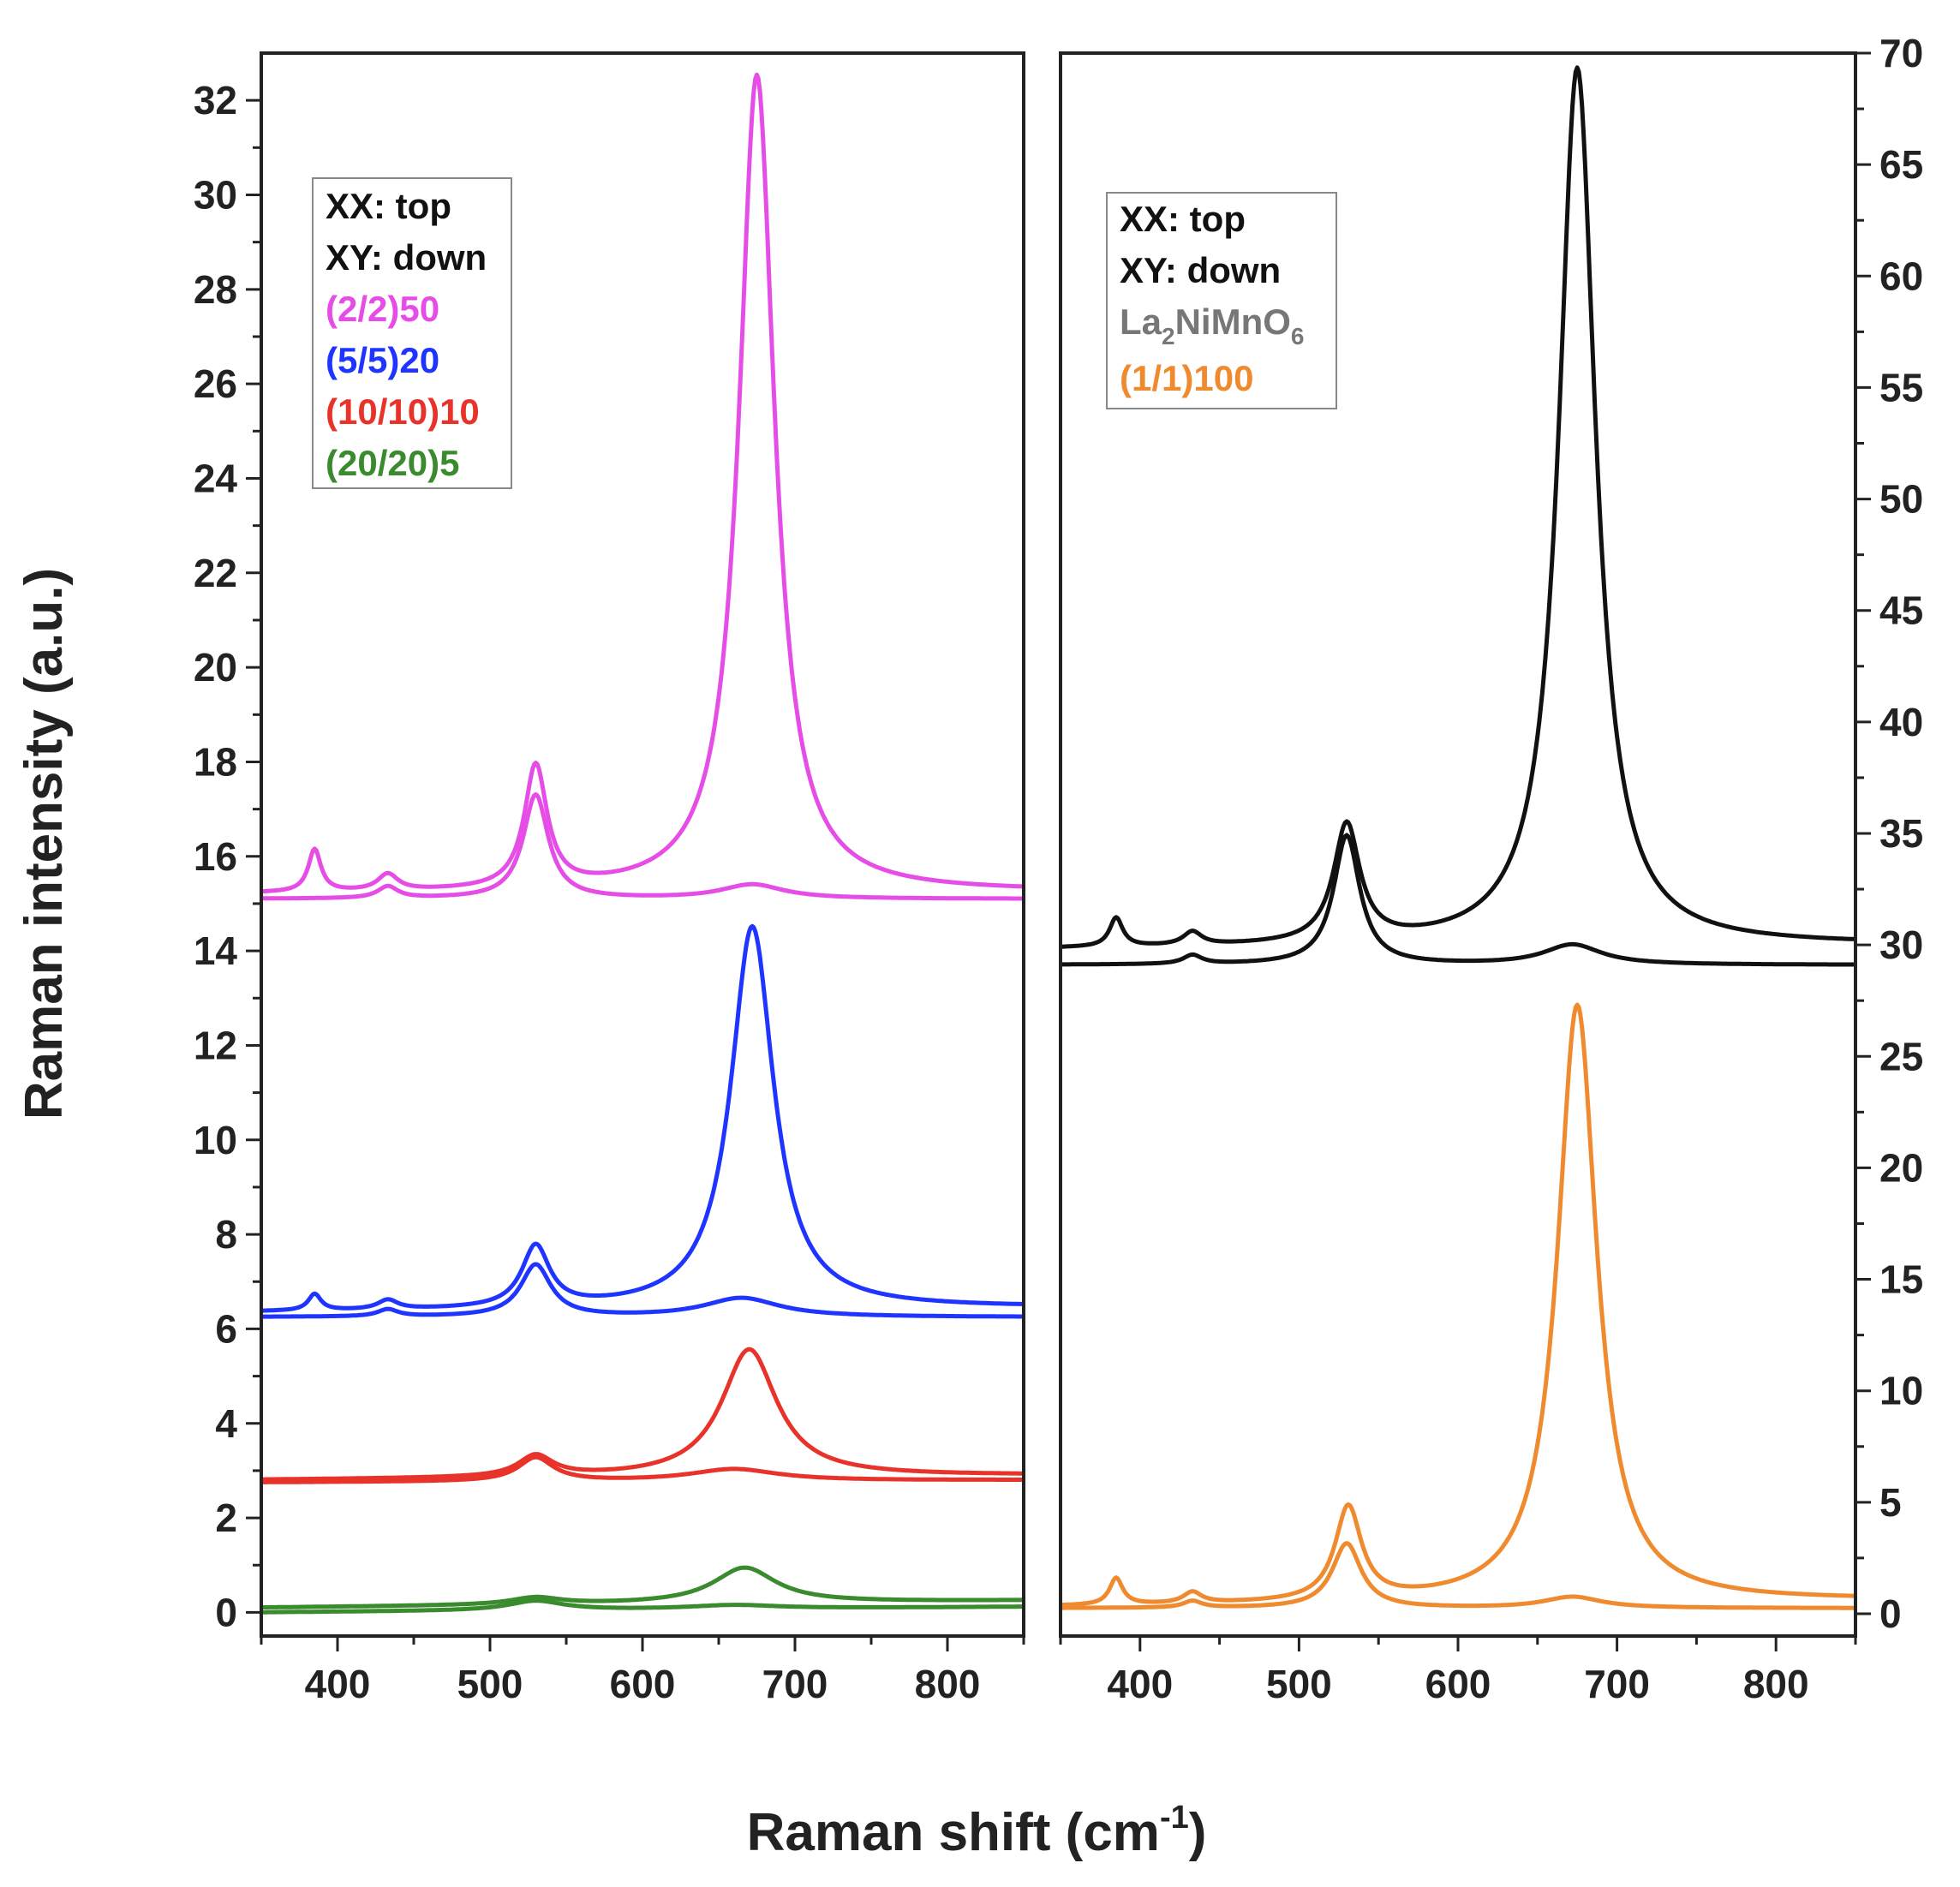  I want to click on left-legend-box, so click(412, 333).